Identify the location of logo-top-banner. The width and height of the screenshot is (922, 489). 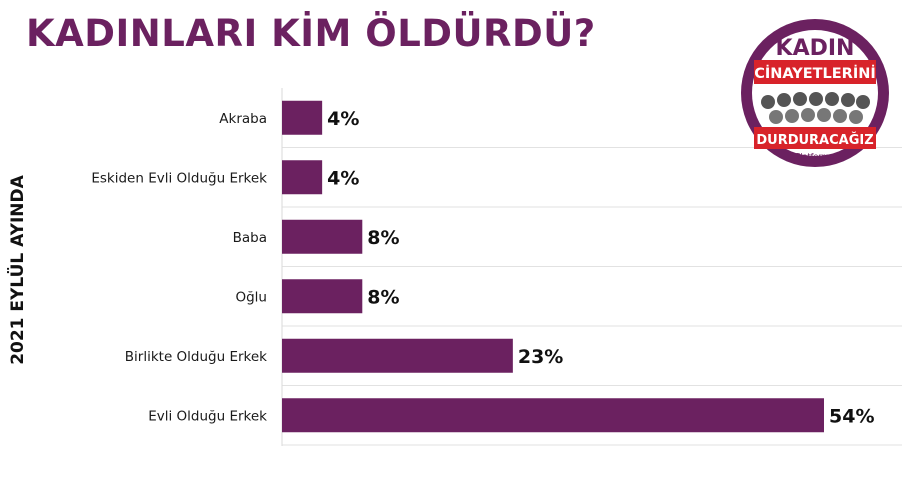
(815, 72).